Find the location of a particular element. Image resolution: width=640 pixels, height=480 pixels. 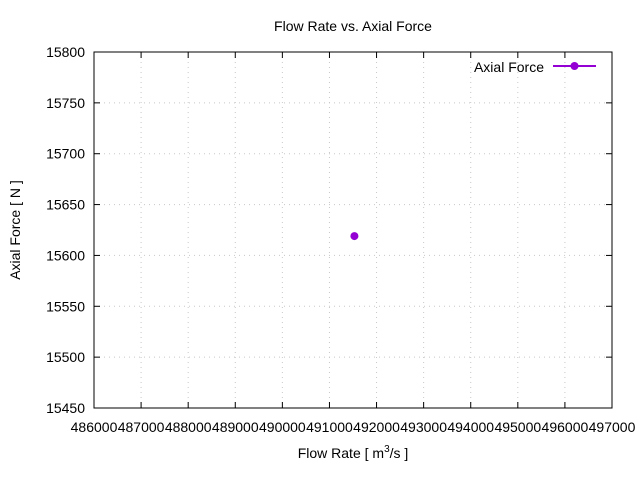

y-tick-label: 15650 is located at coordinates (65, 205).